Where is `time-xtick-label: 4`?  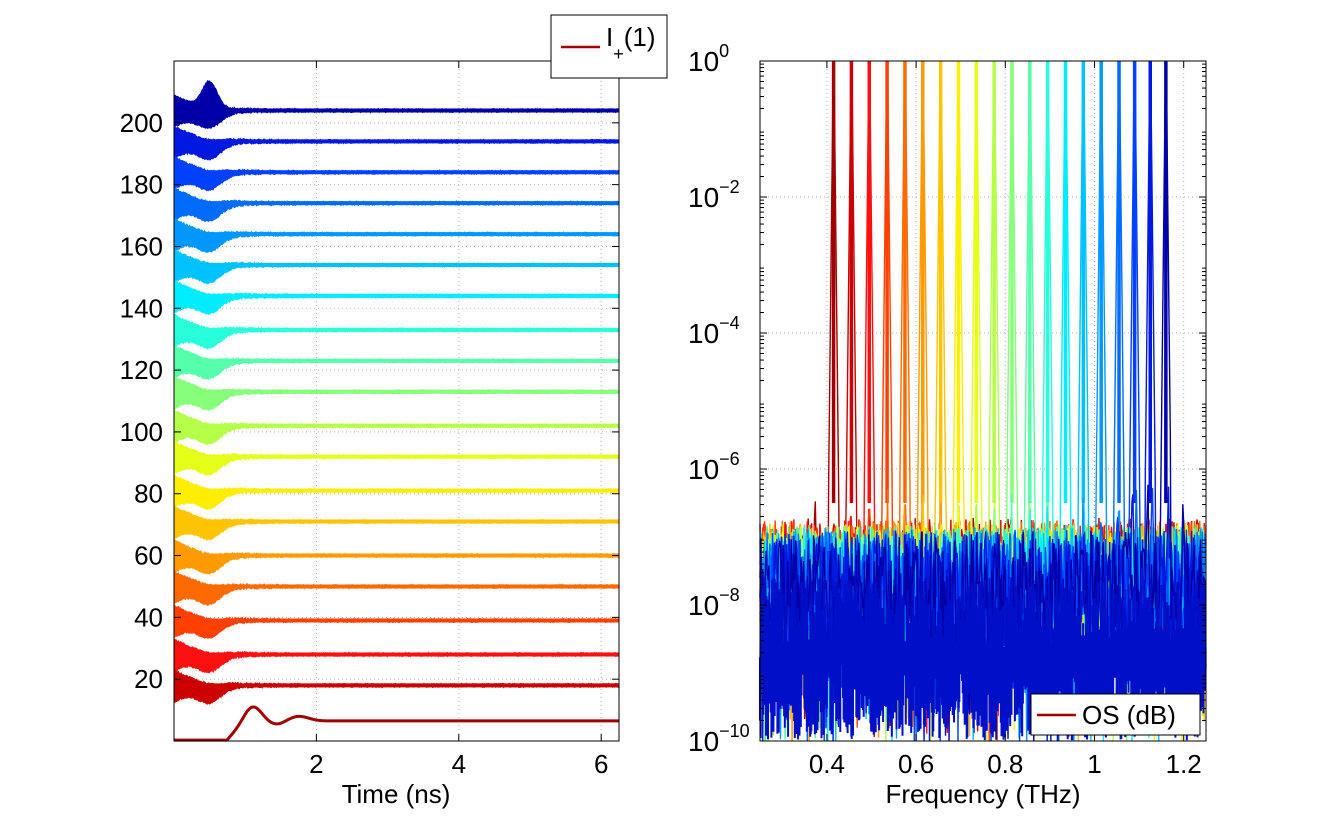
time-xtick-label: 4 is located at coordinates (459, 764).